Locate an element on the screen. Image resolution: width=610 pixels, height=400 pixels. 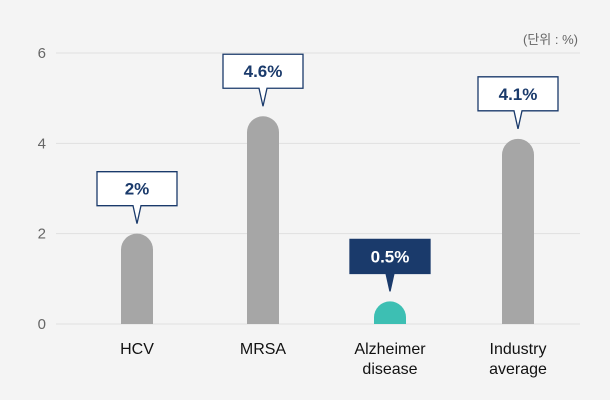
y-tick-label-0: 0 is located at coordinates (42, 324).